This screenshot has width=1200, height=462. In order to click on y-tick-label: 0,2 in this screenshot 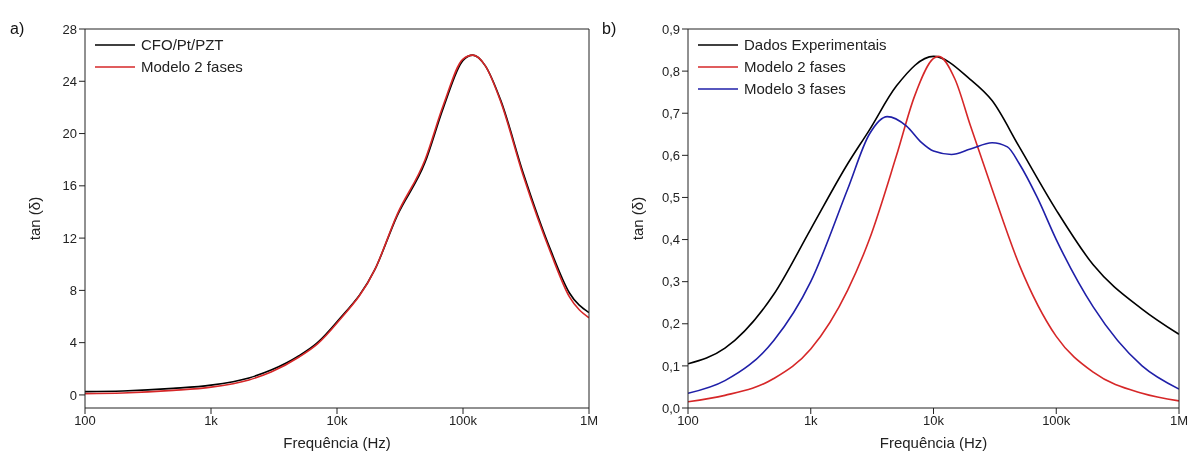, I will do `click(670, 324)`.